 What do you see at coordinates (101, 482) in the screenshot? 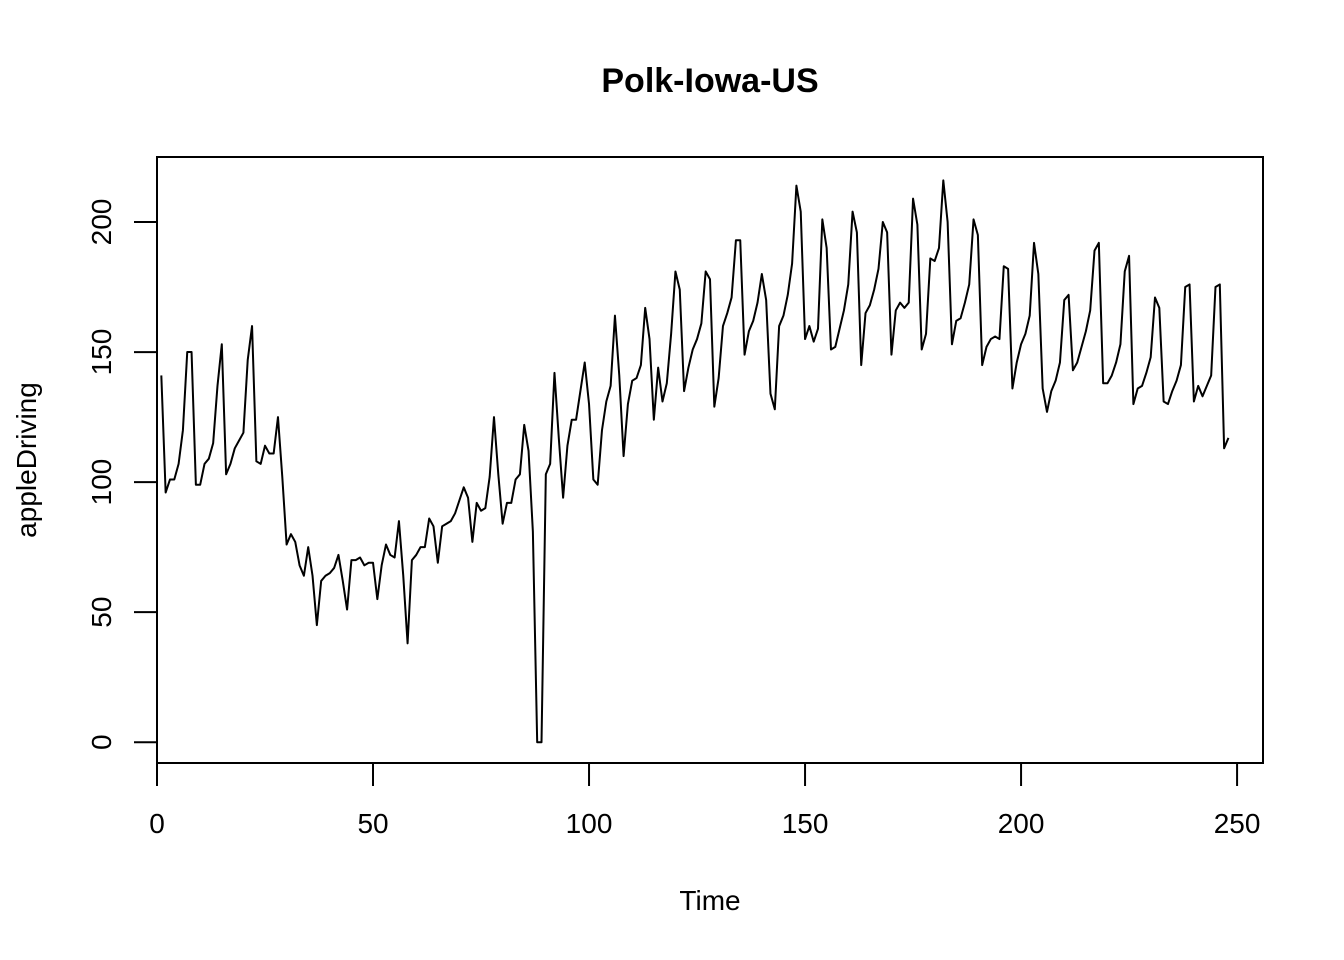
I see `y-tick-label: 100` at bounding box center [101, 482].